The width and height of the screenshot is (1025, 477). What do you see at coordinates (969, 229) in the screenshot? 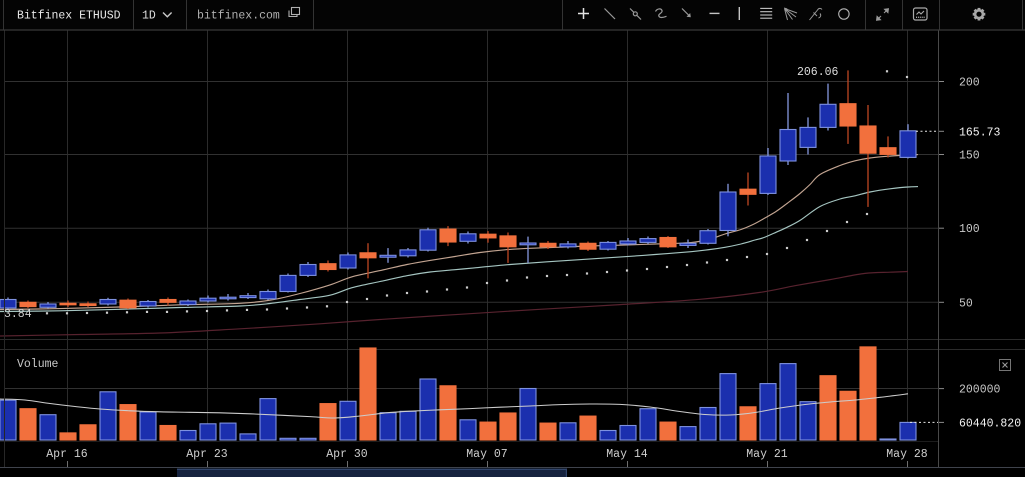
I see `svg-text: 100` at bounding box center [969, 229].